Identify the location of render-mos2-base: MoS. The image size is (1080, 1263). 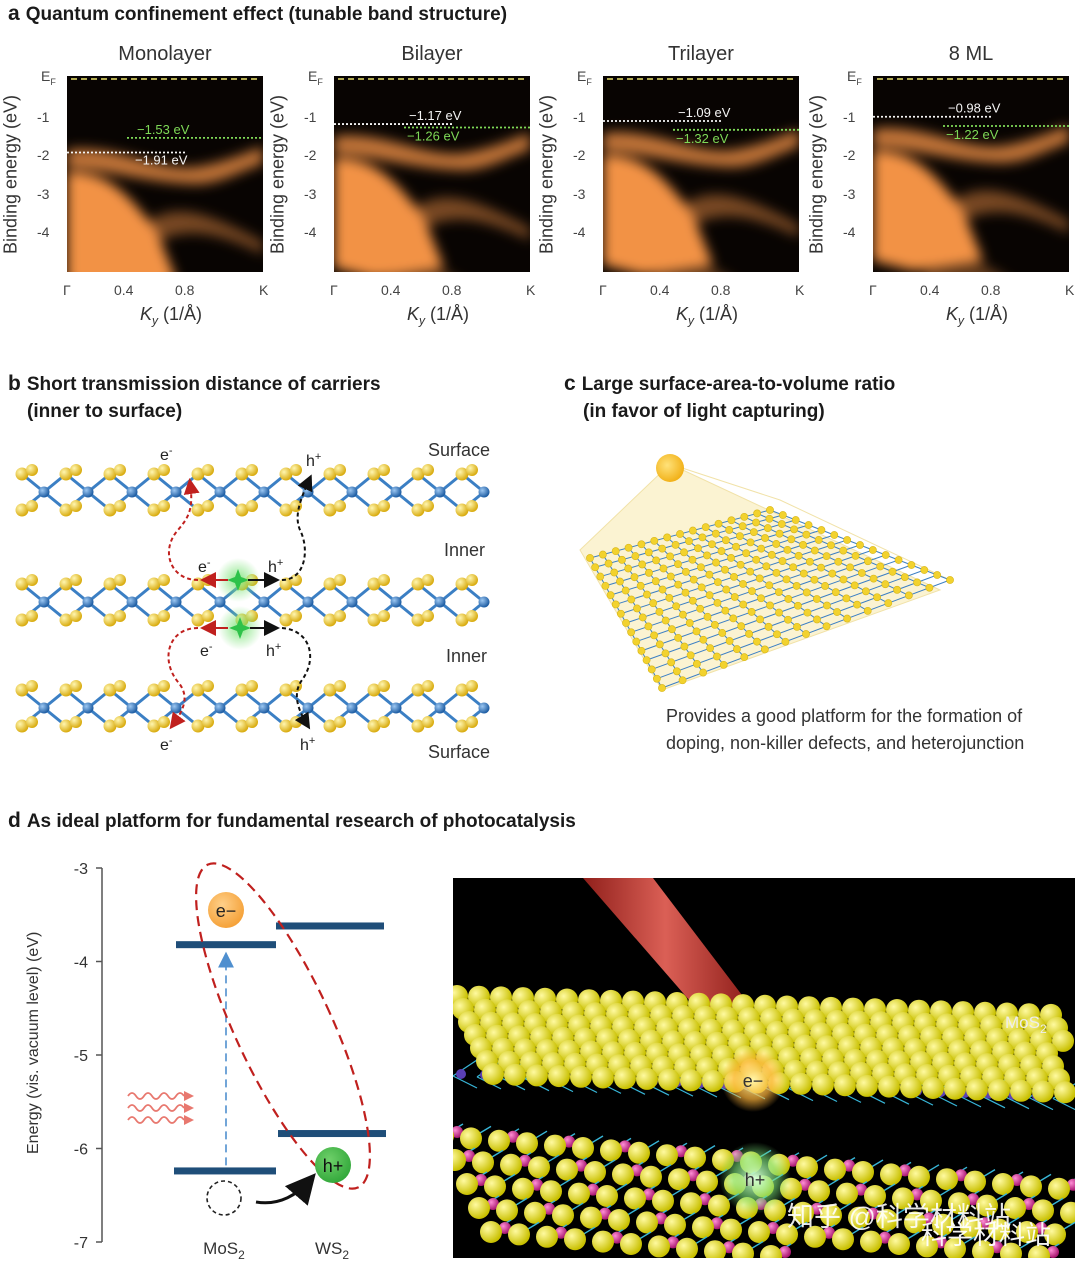
(1022, 1022).